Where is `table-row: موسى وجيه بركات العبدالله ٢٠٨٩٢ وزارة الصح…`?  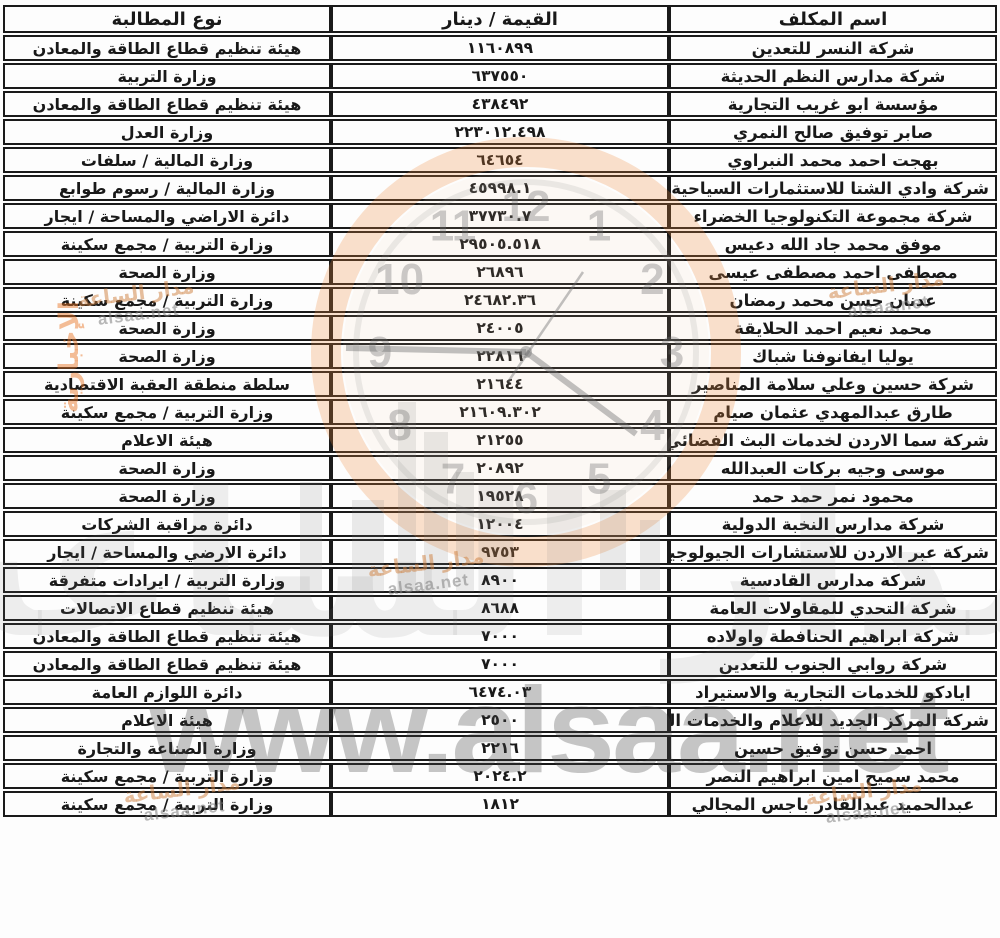 table-row: موسى وجيه بركات العبدالله ٢٠٨٩٢ وزارة الصح… is located at coordinates (500, 468).